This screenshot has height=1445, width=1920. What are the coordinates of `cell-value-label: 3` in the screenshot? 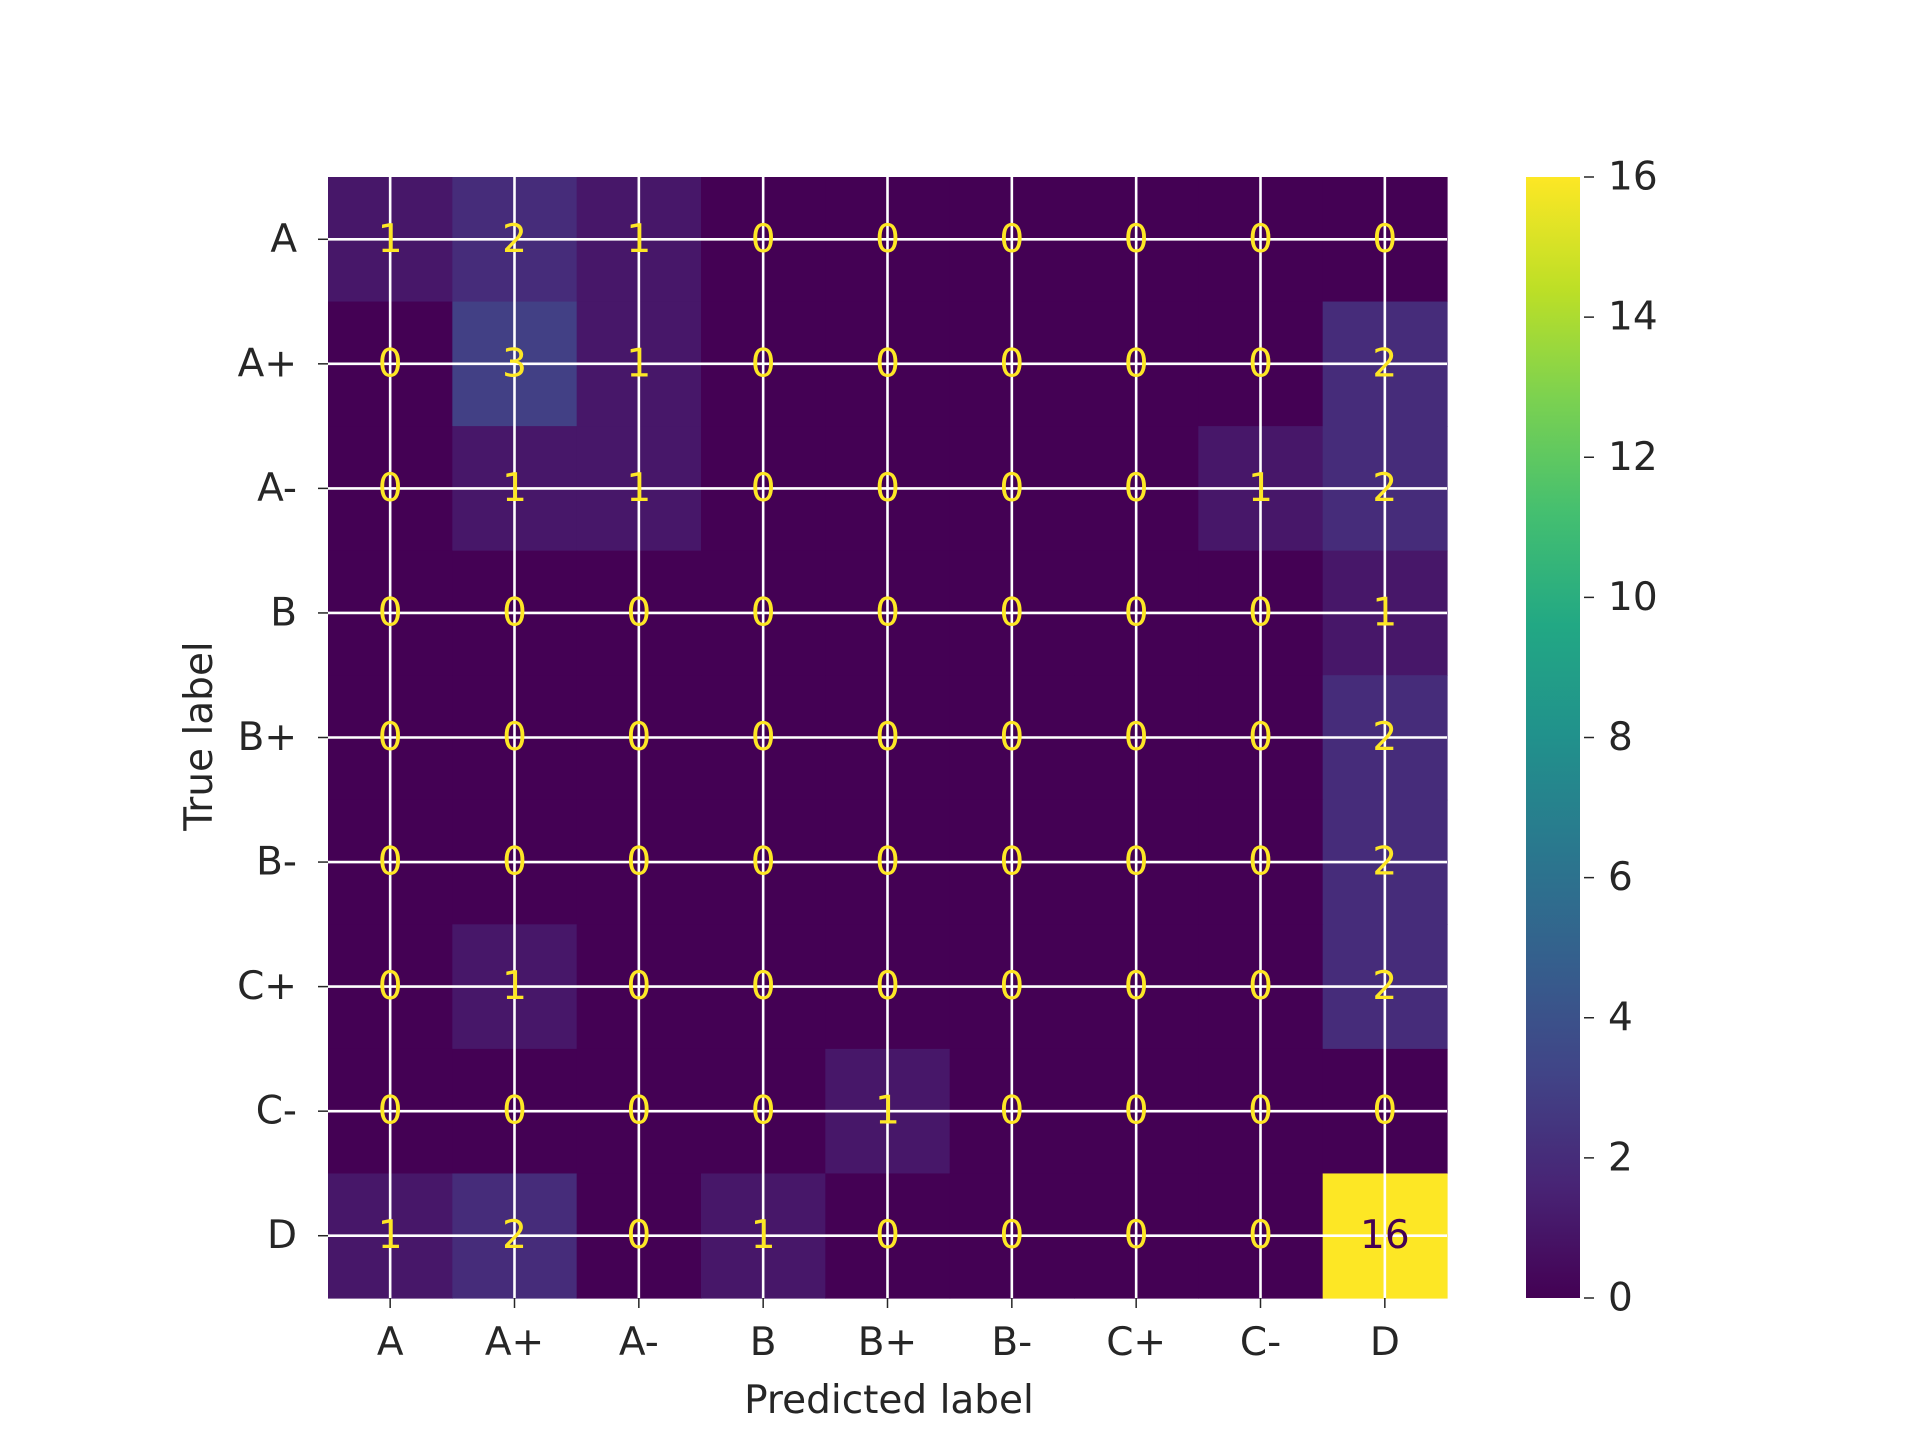 It's located at (514, 363).